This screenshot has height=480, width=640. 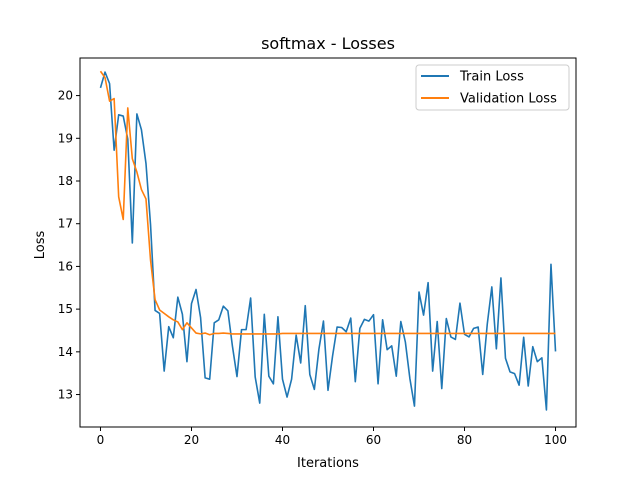 I want to click on x-tick-label: 40, so click(x=282, y=440).